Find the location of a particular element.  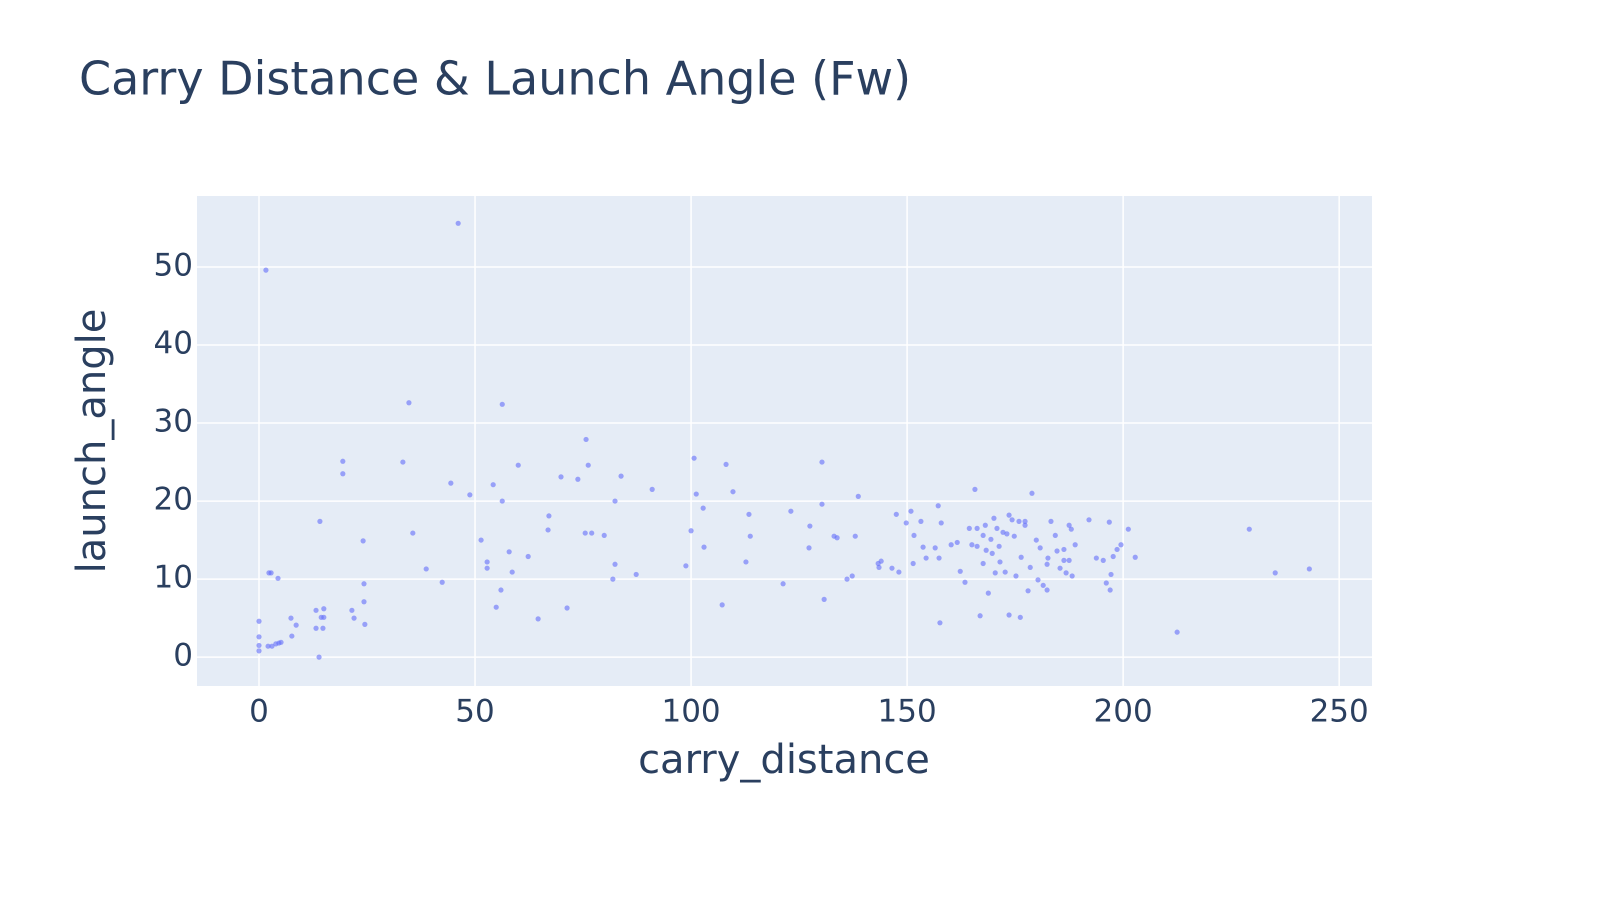

y-tick-label: 20 is located at coordinates (173, 500).